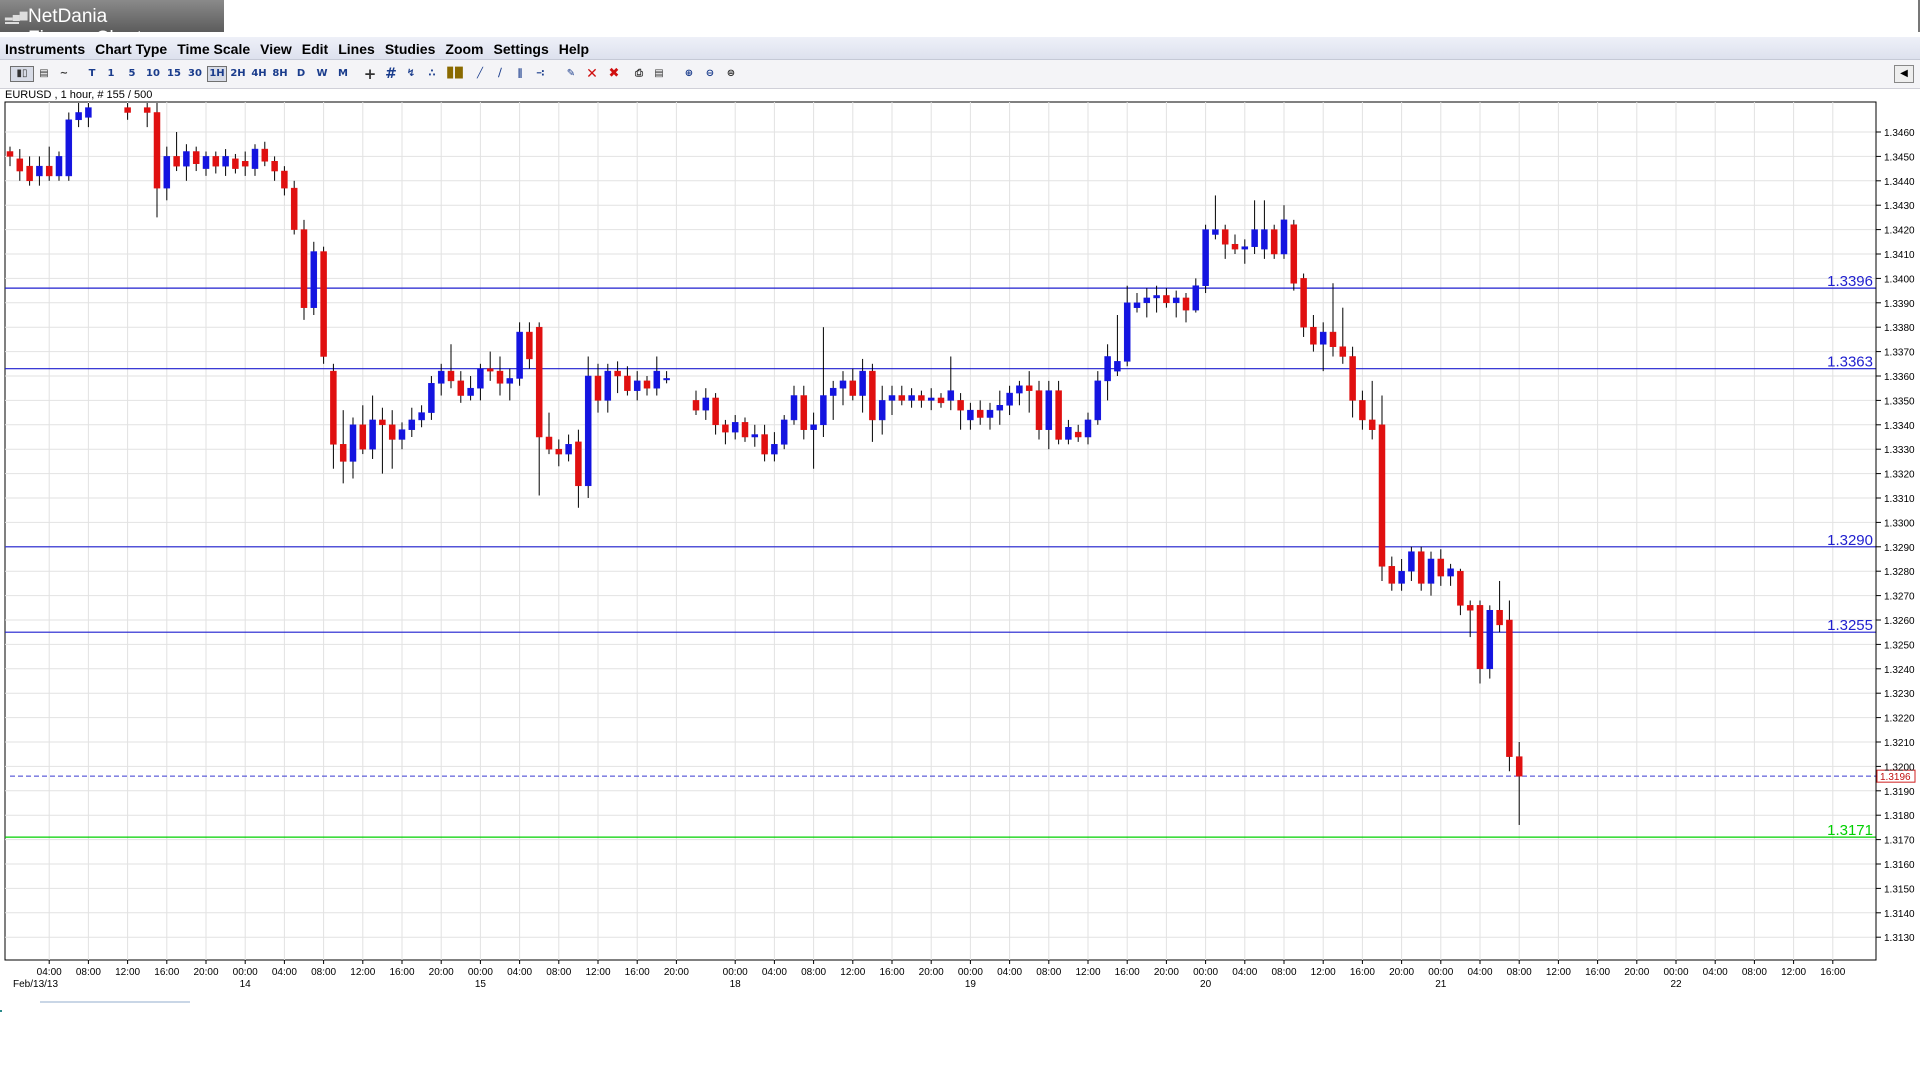  Describe the element at coordinates (64, 73) in the screenshot. I see `line-chart-icon: ∼` at that location.